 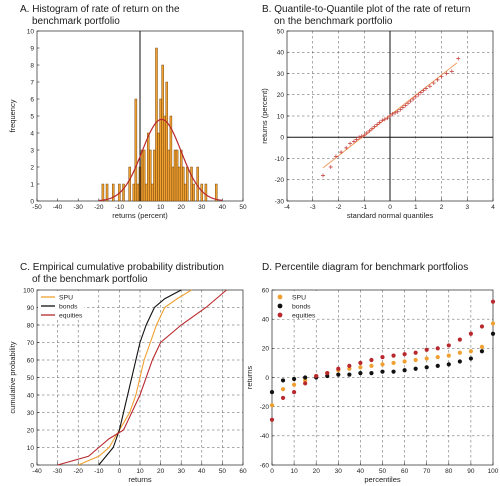 I want to click on panel-b-x-tick-label: -2, so click(x=339, y=207).